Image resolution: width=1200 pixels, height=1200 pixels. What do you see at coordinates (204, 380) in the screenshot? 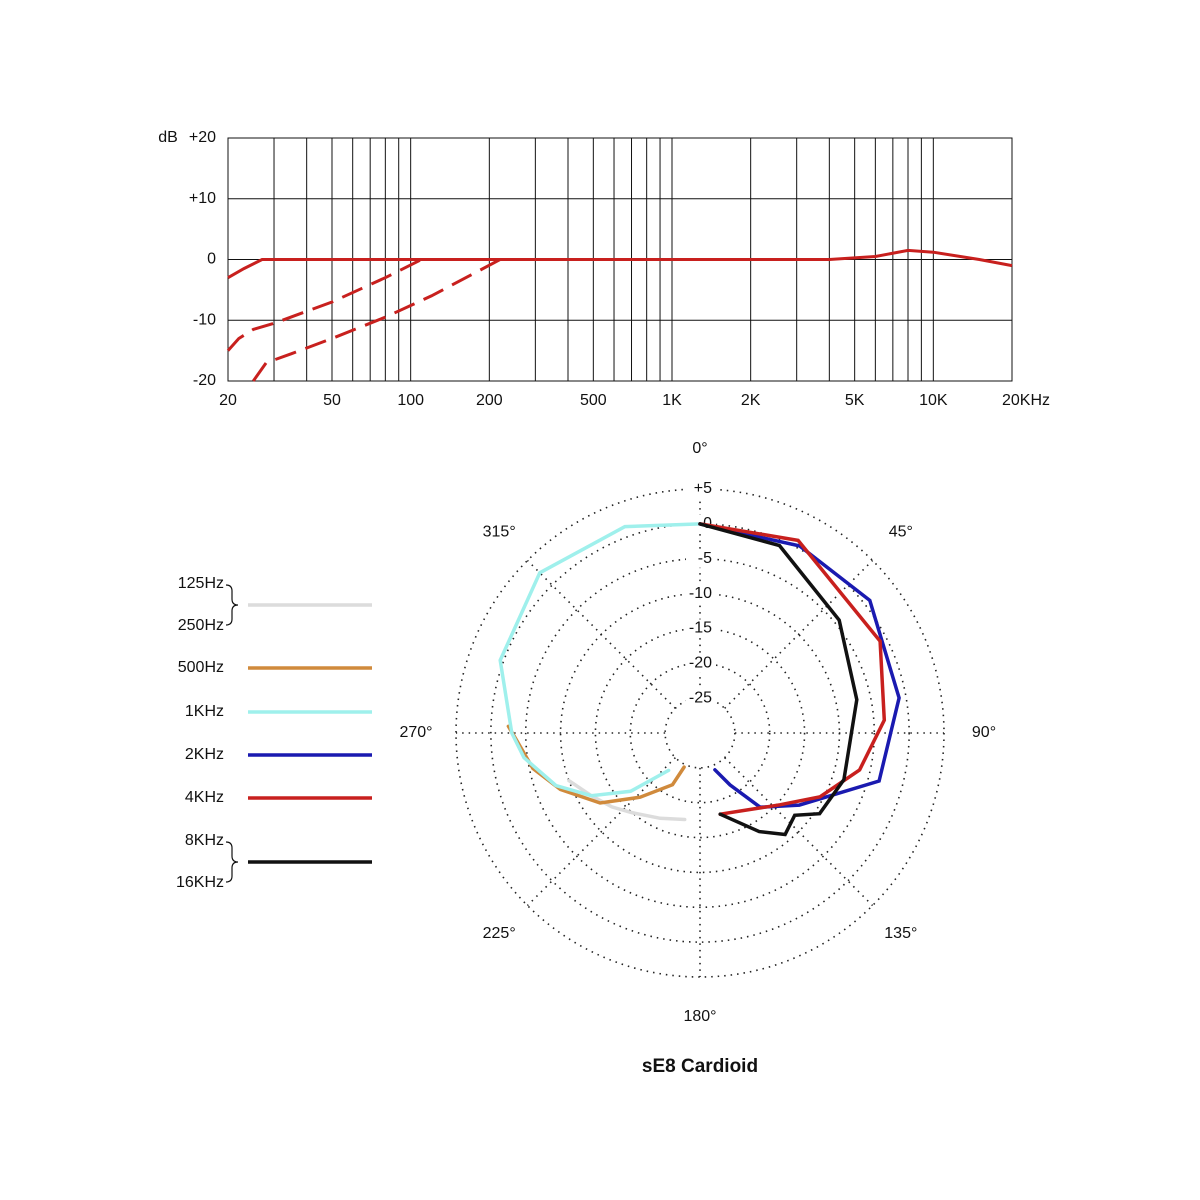
I see `y-tick-label: -20` at bounding box center [204, 380].